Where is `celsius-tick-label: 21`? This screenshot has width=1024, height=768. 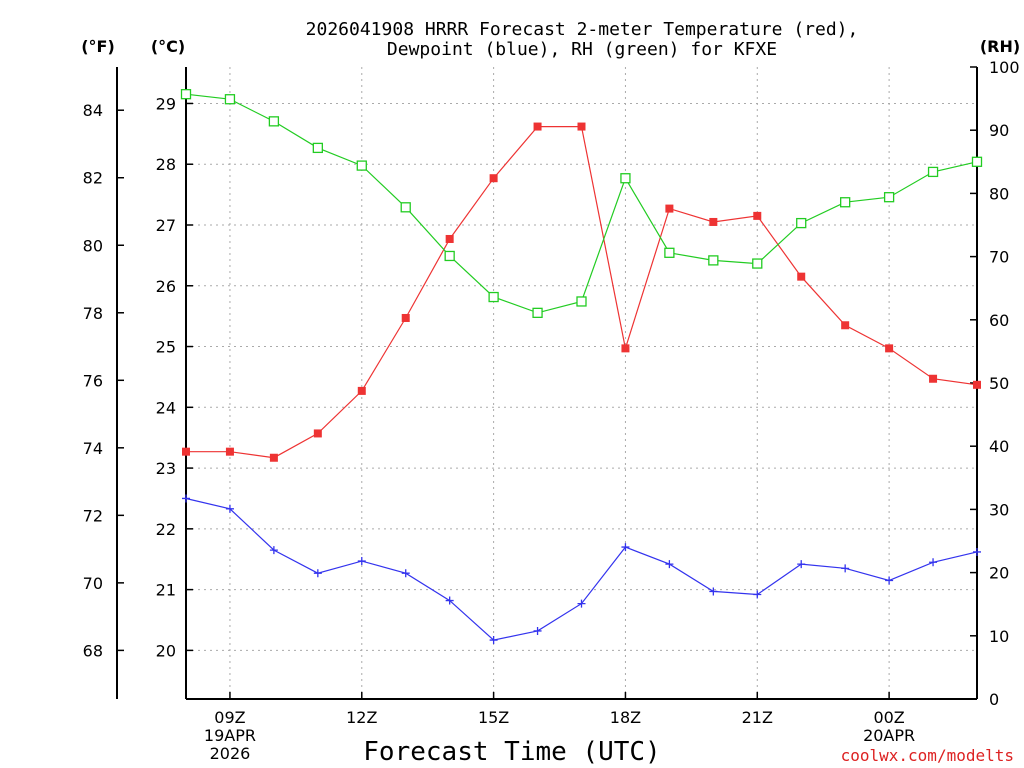
celsius-tick-label: 21 is located at coordinates (166, 590).